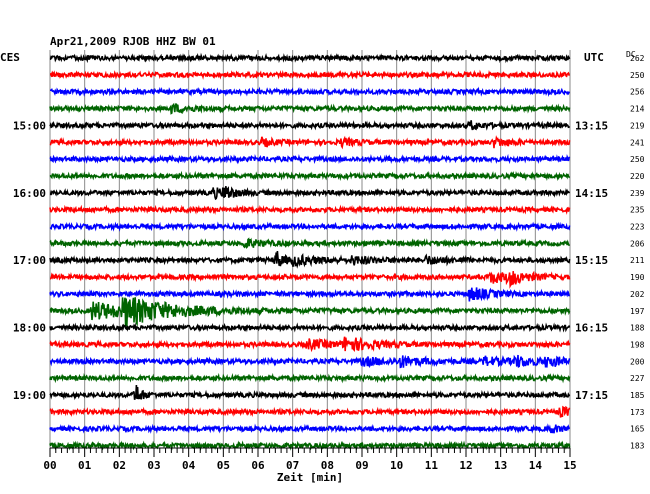 Image resolution: width=650 pixels, height=494 pixels. Describe the element at coordinates (637, 378) in the screenshot. I see `dc-value: 227` at that location.